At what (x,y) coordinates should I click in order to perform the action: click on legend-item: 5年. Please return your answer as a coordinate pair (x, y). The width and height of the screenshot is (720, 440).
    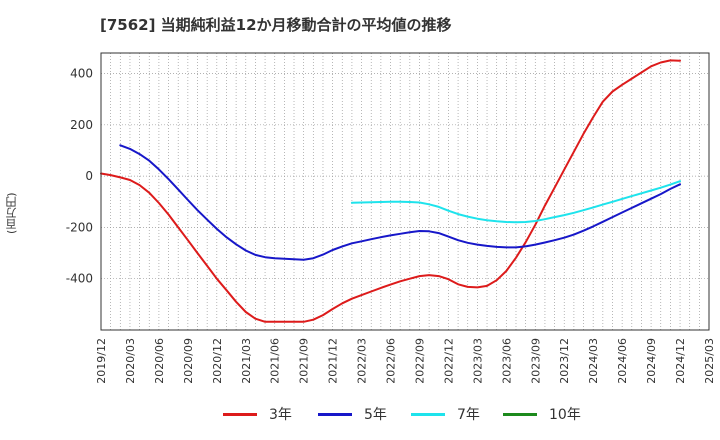
    Looking at the image, I should click on (352, 414).